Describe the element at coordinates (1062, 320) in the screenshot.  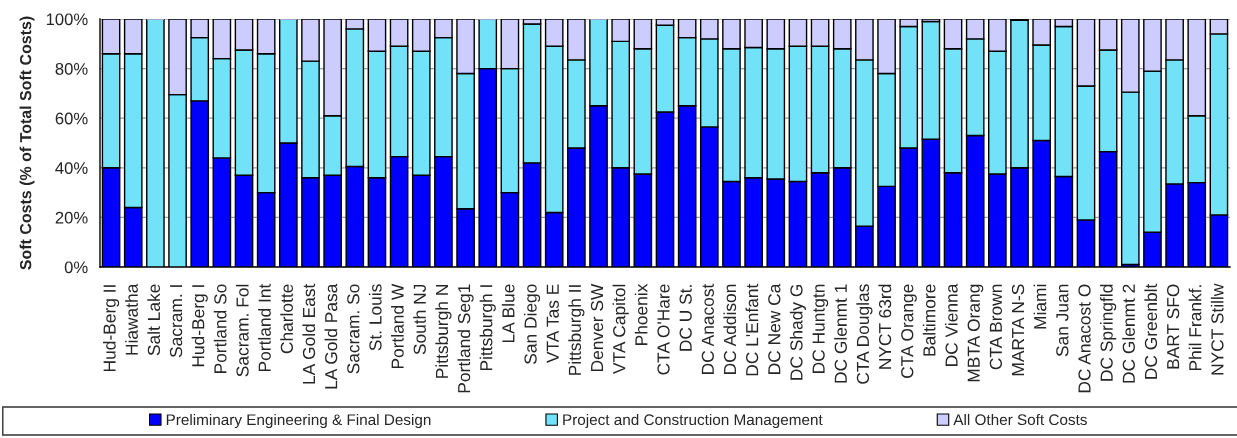
I see `x-tick-label: San Juan` at that location.